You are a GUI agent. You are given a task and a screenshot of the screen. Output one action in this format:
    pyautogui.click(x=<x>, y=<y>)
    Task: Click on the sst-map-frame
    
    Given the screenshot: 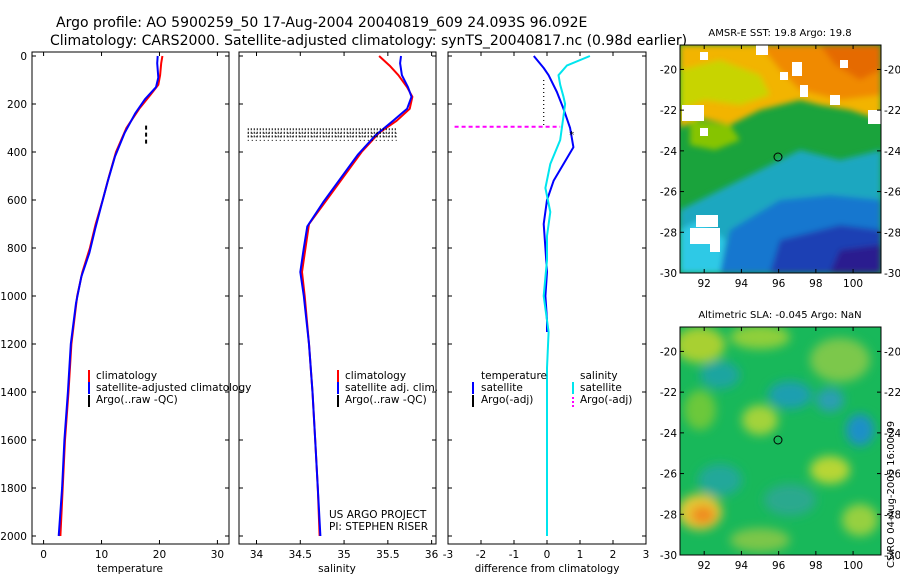 What is the action you would take?
    pyautogui.click(x=780, y=159)
    